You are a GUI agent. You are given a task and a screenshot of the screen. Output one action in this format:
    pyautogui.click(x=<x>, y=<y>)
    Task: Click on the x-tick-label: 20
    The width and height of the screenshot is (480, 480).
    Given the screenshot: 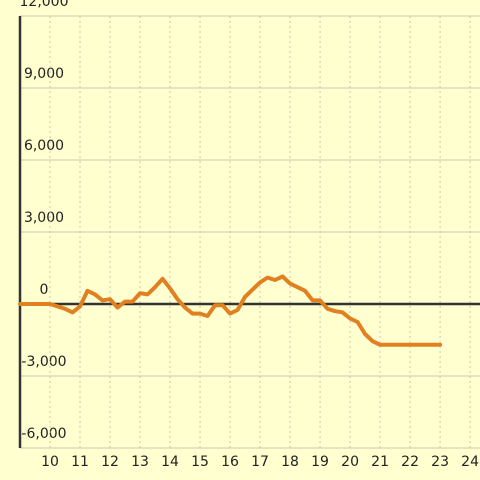 What is the action you would take?
    pyautogui.click(x=350, y=462)
    